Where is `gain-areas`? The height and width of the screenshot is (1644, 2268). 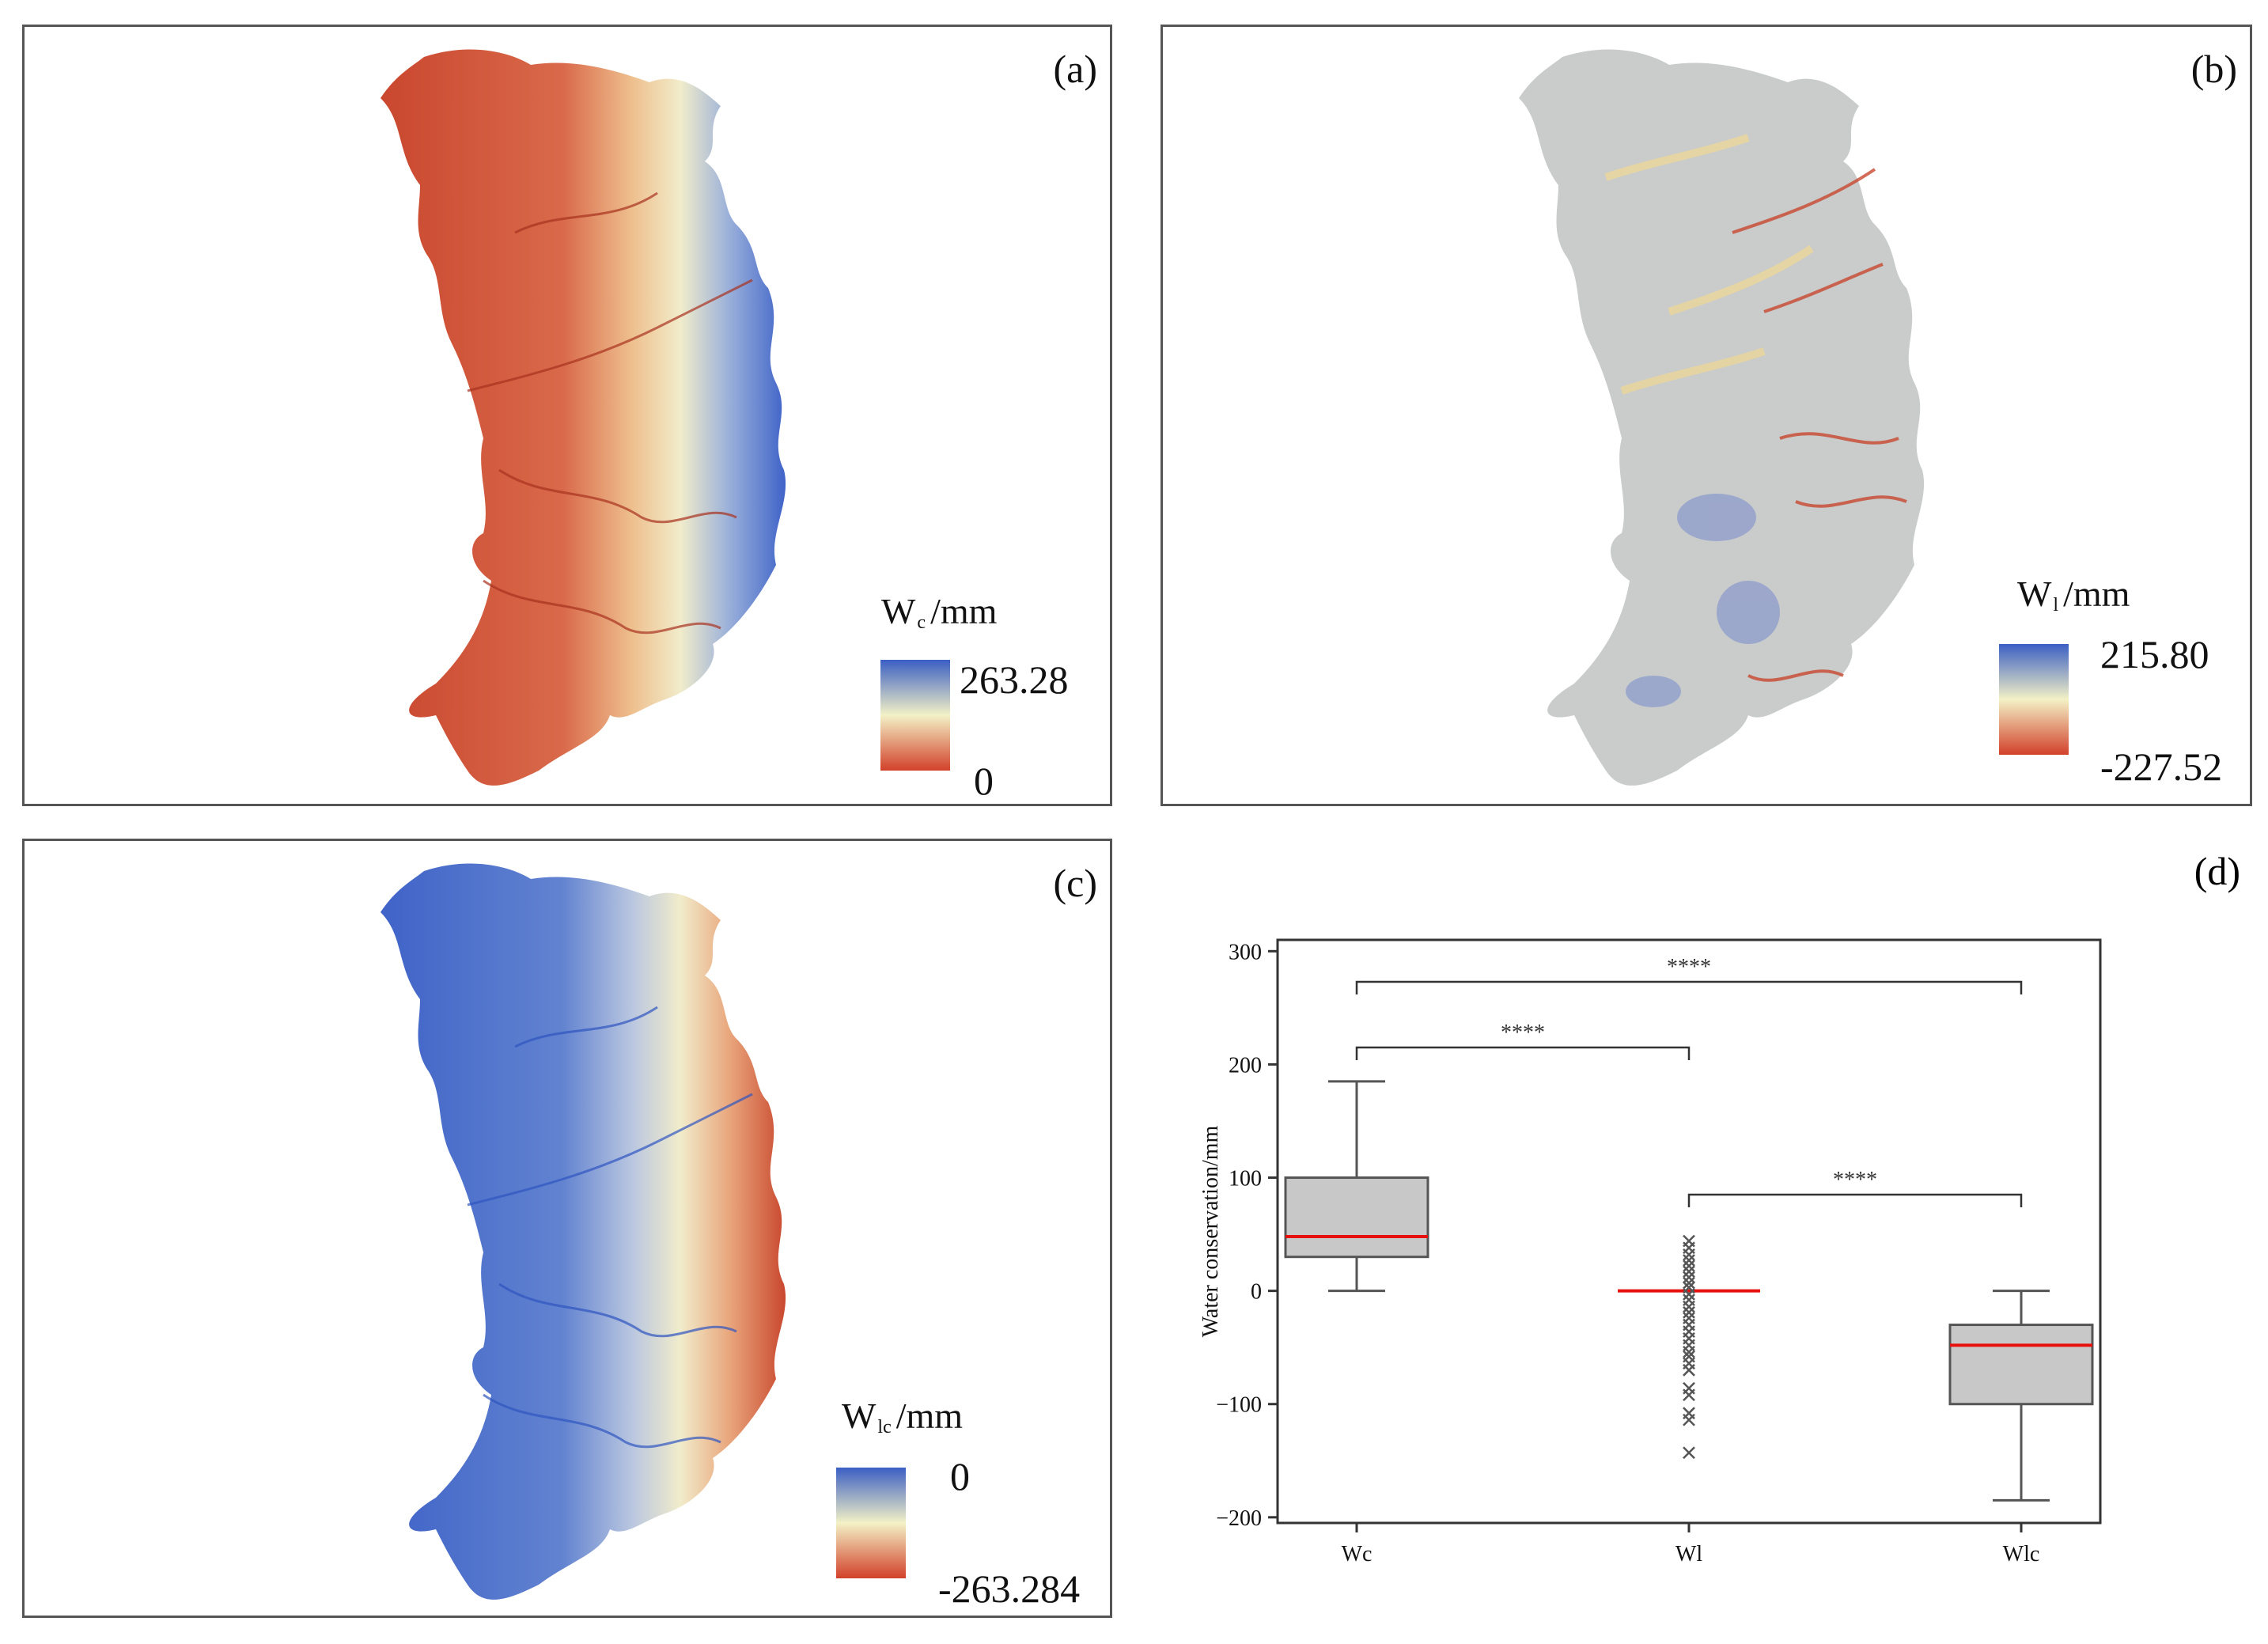 gain-areas is located at coordinates (1703, 600).